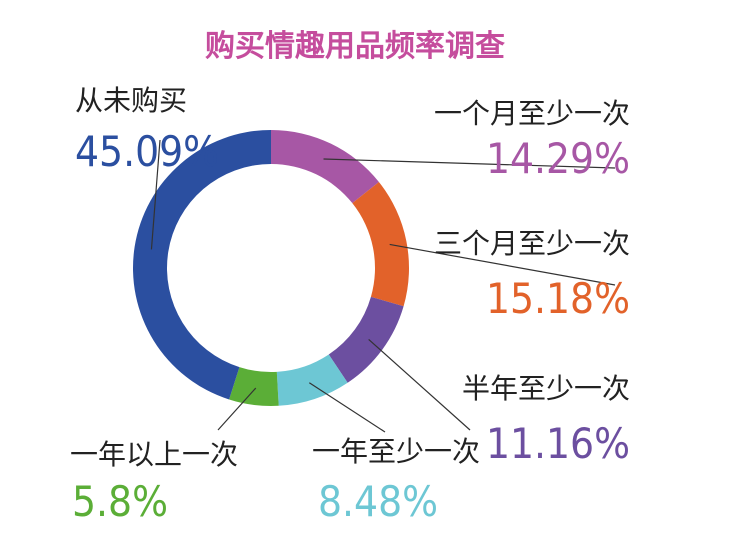 This screenshot has height=557, width=743. Describe the element at coordinates (355, 46) in the screenshot. I see `chart-title: 购买情趣用品频率调查` at that location.